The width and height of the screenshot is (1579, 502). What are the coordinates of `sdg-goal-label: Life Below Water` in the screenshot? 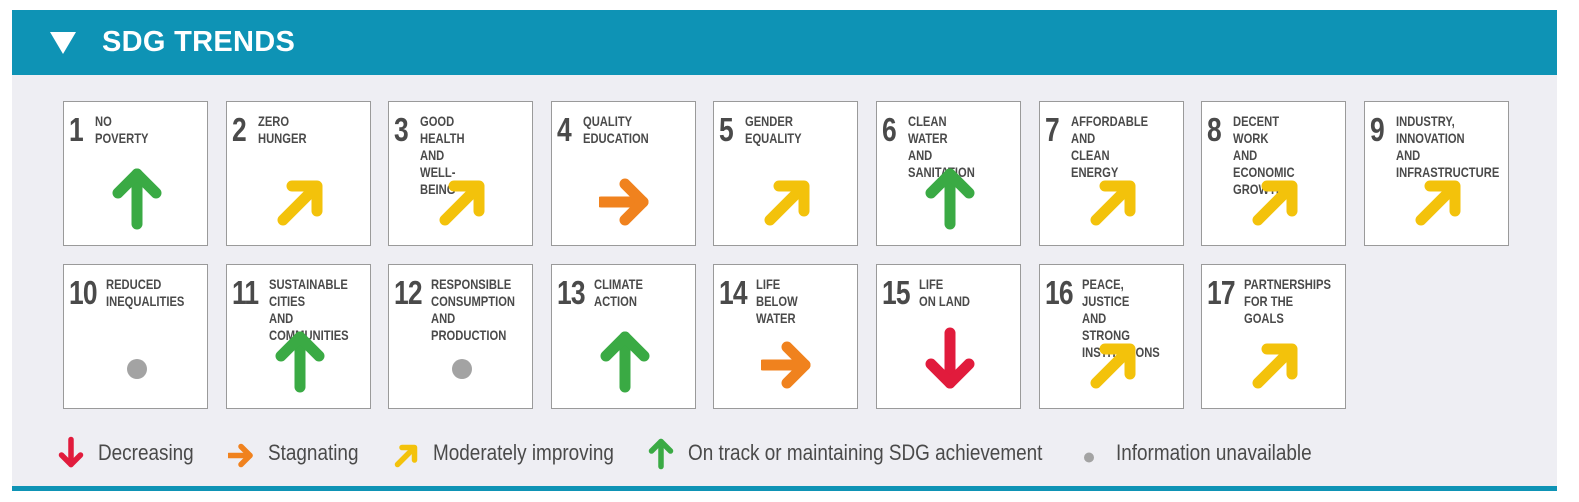 It's located at (777, 301).